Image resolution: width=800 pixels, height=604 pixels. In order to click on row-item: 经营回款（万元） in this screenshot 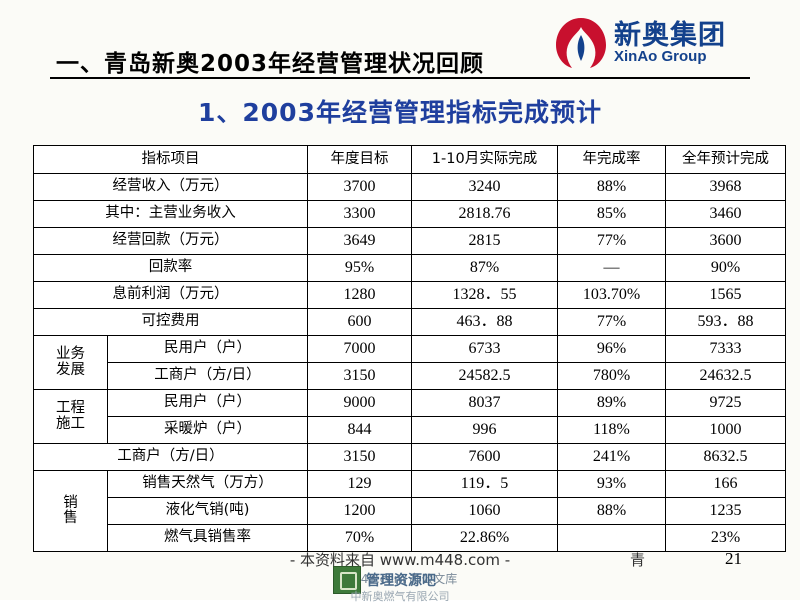, I will do `click(170, 241)`.